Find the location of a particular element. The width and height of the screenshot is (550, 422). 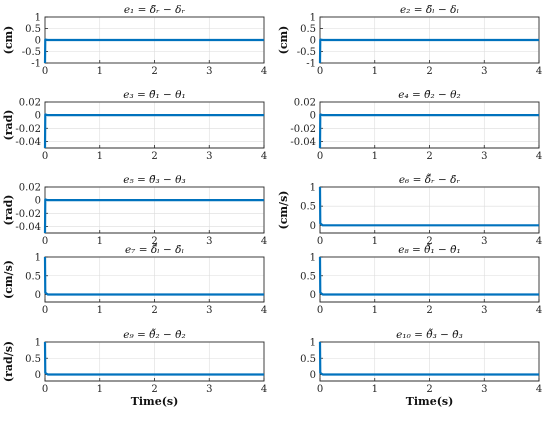

panel-title: e₂ = δ̃ₗ − δₗ is located at coordinates (429, 10).